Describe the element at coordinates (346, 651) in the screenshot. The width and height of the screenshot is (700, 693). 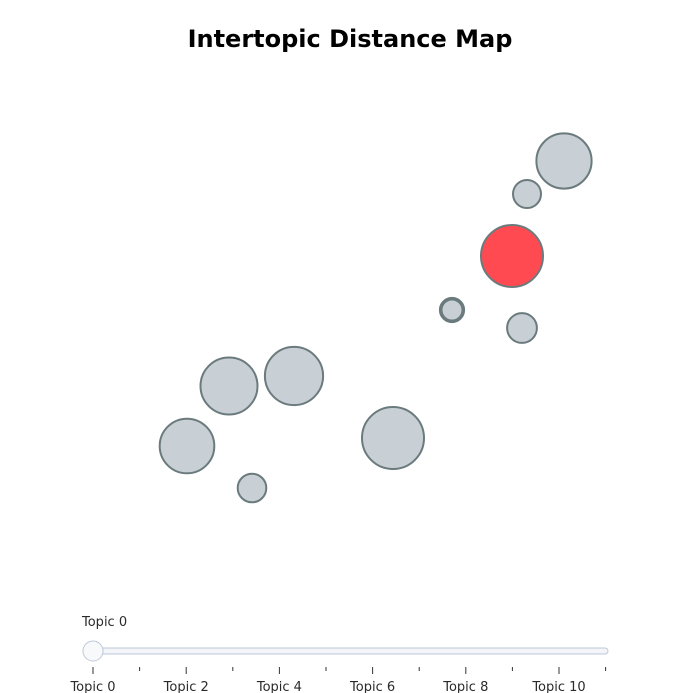
I see `slider-track` at that location.